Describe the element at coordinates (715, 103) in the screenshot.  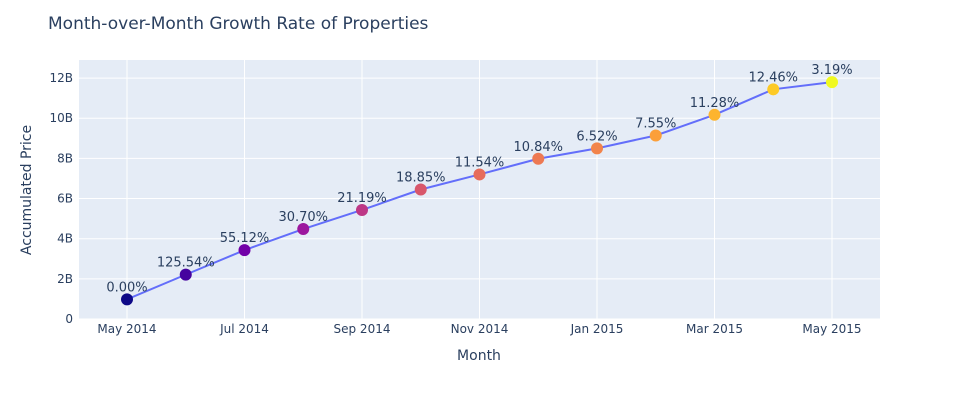
I see `data-point-label: 11.28%` at that location.